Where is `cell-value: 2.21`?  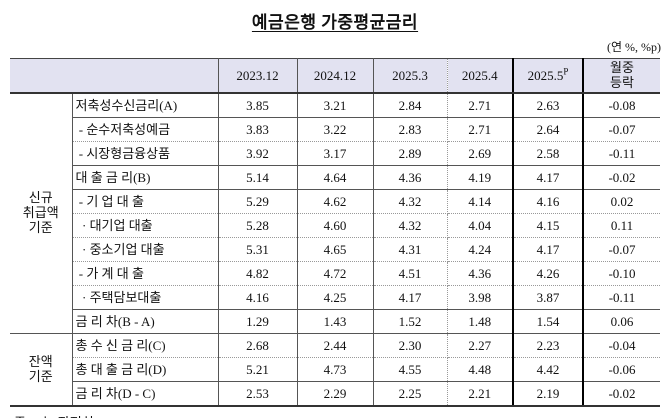 cell-value: 2.21 is located at coordinates (480, 394).